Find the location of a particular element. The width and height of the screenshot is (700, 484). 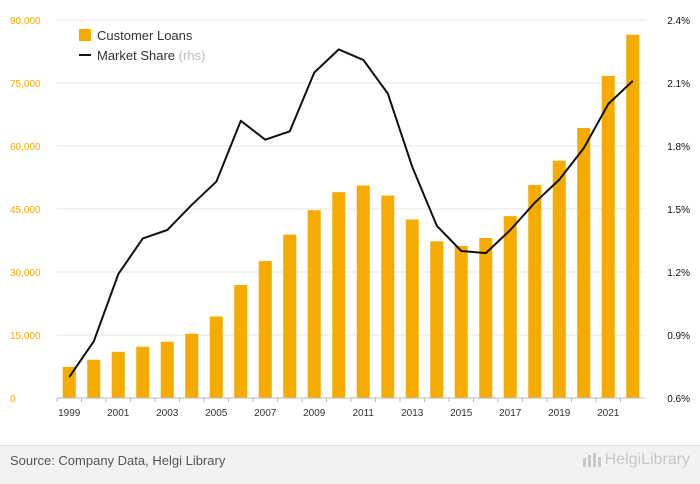

x-tick-label: 2015 is located at coordinates (461, 413).